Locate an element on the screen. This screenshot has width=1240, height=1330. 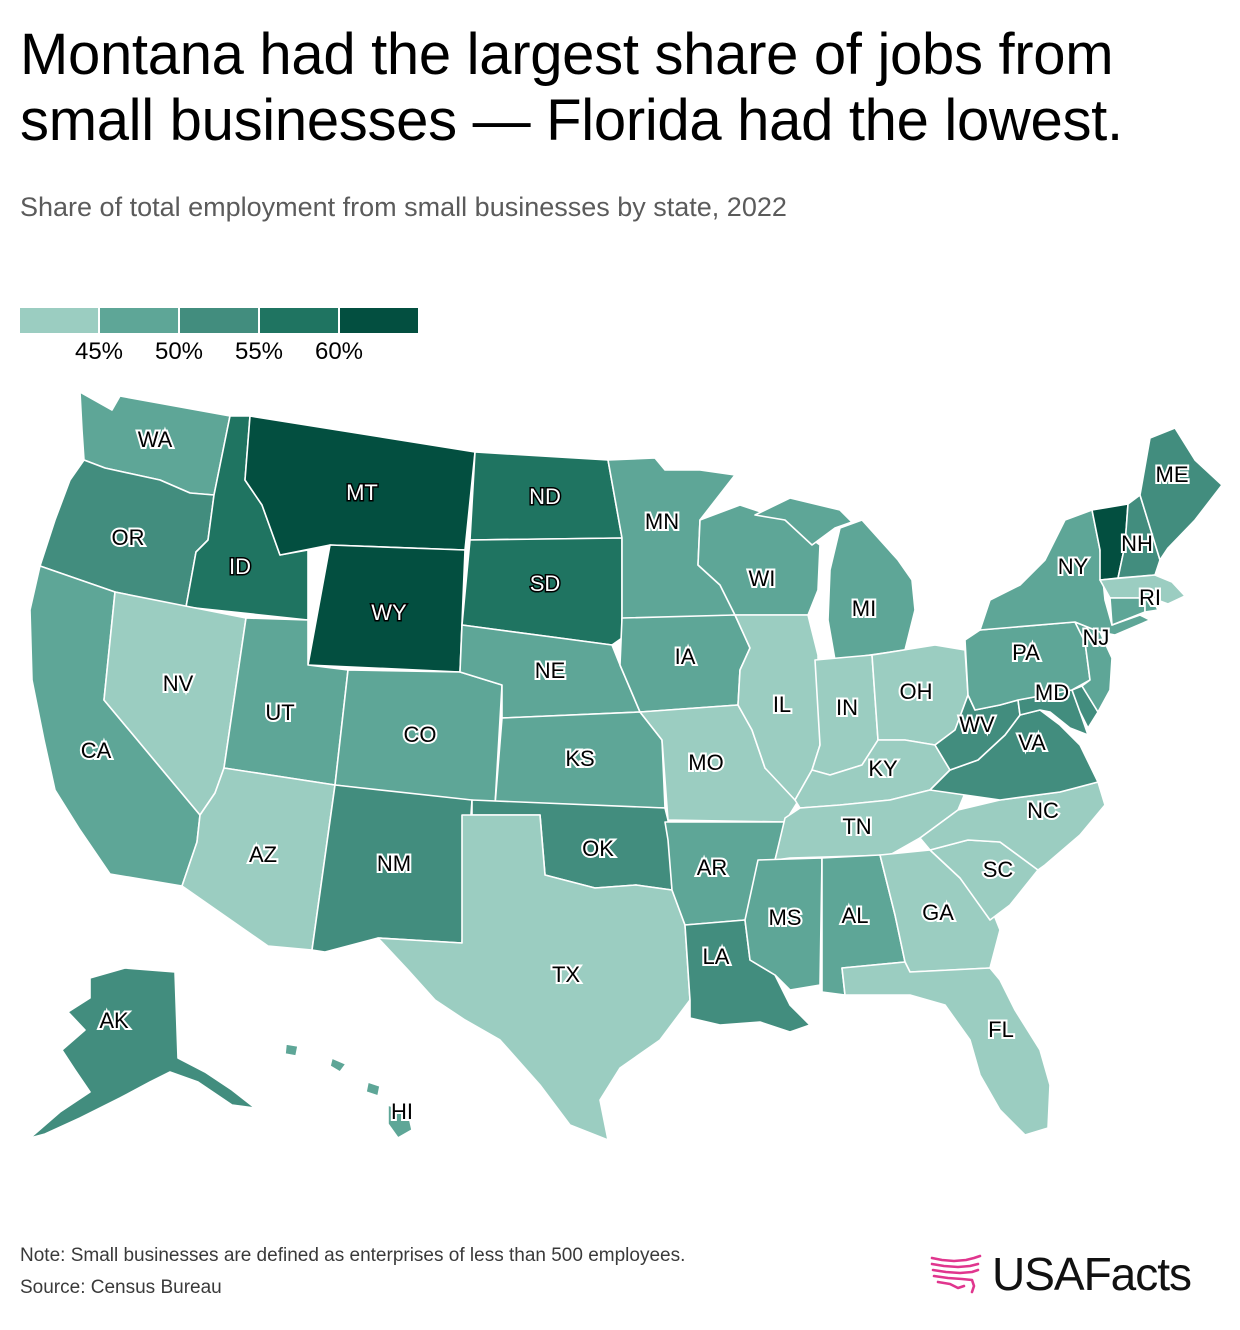
label-me: ME is located at coordinates (1172, 474).